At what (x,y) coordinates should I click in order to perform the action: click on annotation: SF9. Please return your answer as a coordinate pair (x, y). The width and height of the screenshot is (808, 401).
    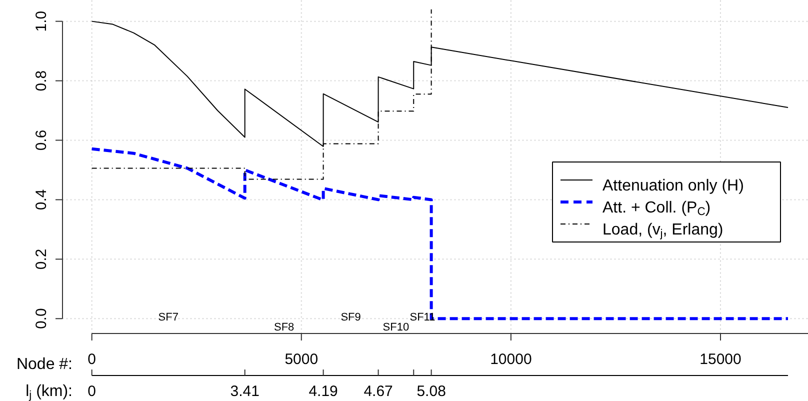
    Looking at the image, I should click on (350, 318).